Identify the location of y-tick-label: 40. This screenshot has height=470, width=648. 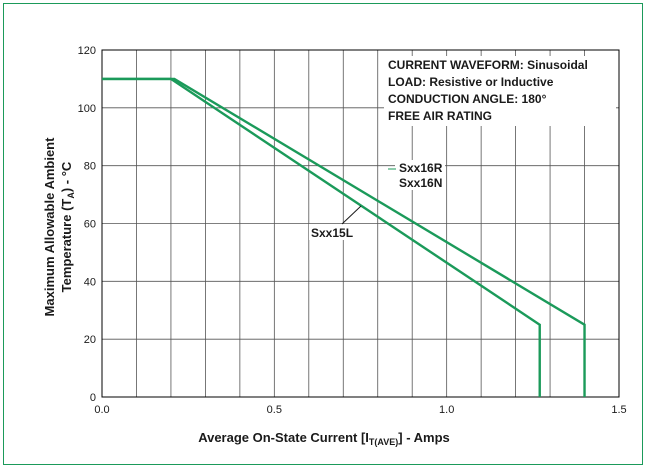
(90, 282).